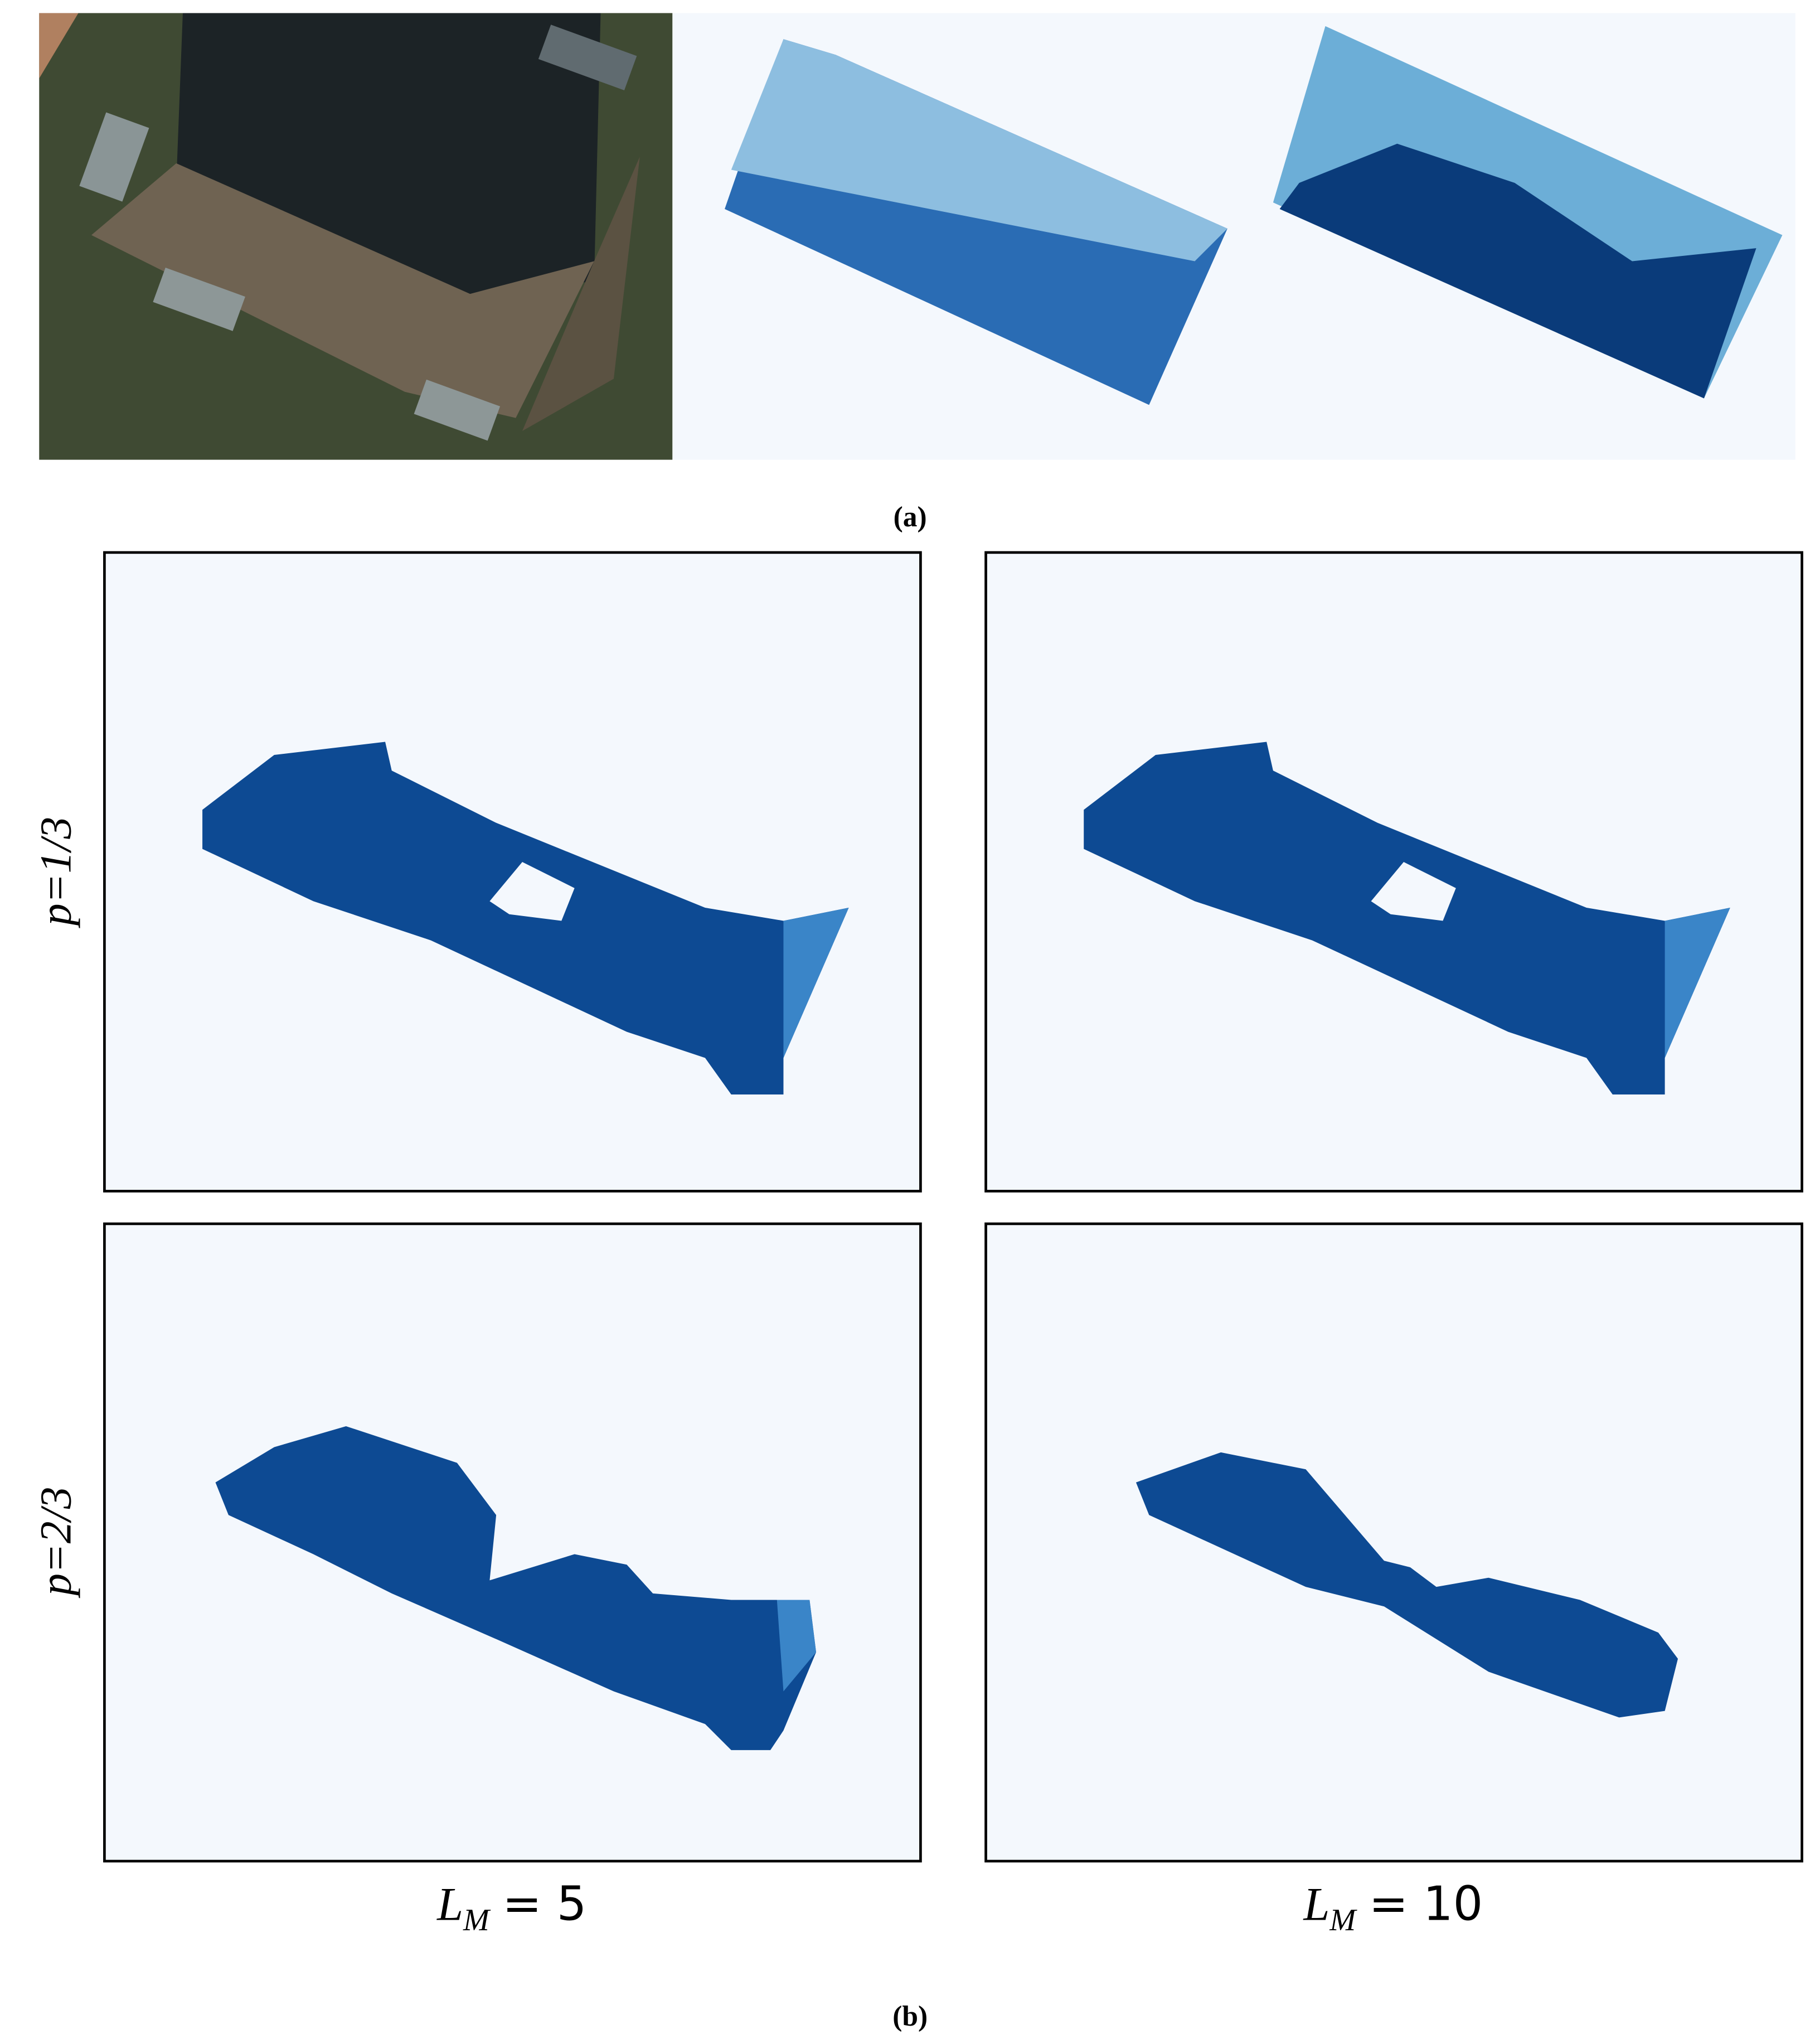 The image size is (1815, 2044). I want to click on row-label: p=1/3, so click(55, 873).